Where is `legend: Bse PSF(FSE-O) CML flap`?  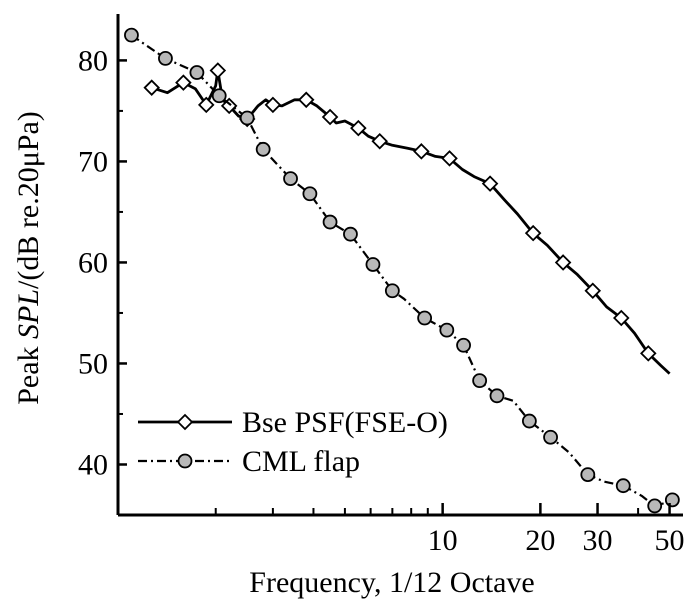
legend: Bse PSF(FSE-O) CML flap is located at coordinates (293, 442).